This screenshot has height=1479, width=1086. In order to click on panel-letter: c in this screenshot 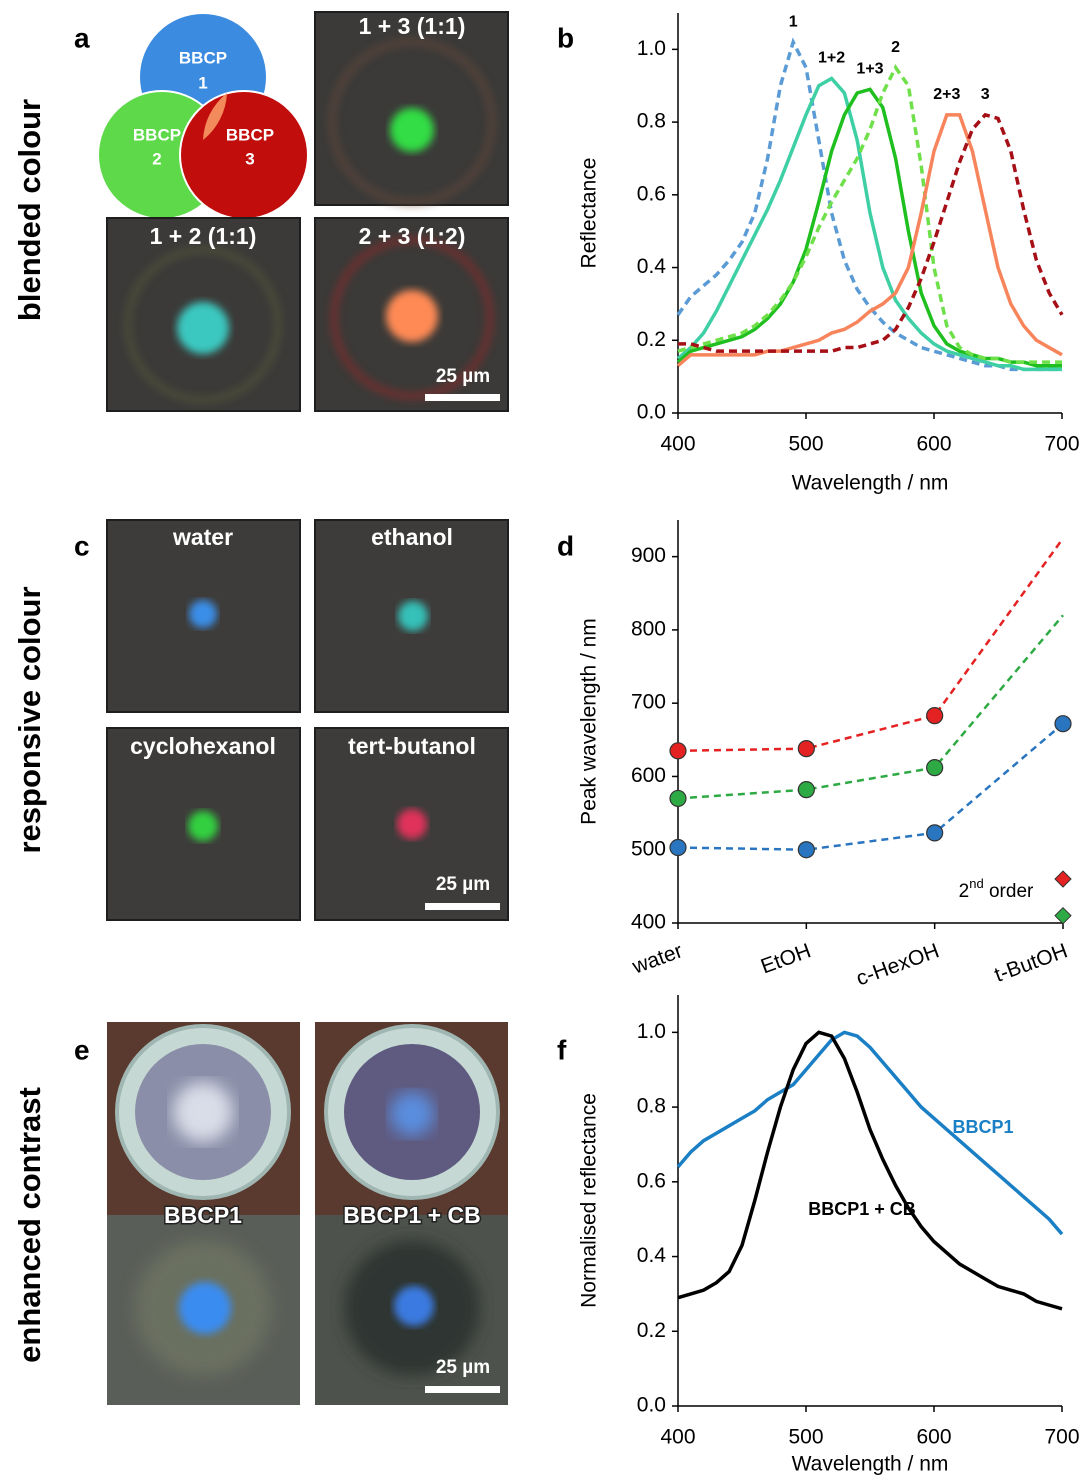, I will do `click(82, 545)`.